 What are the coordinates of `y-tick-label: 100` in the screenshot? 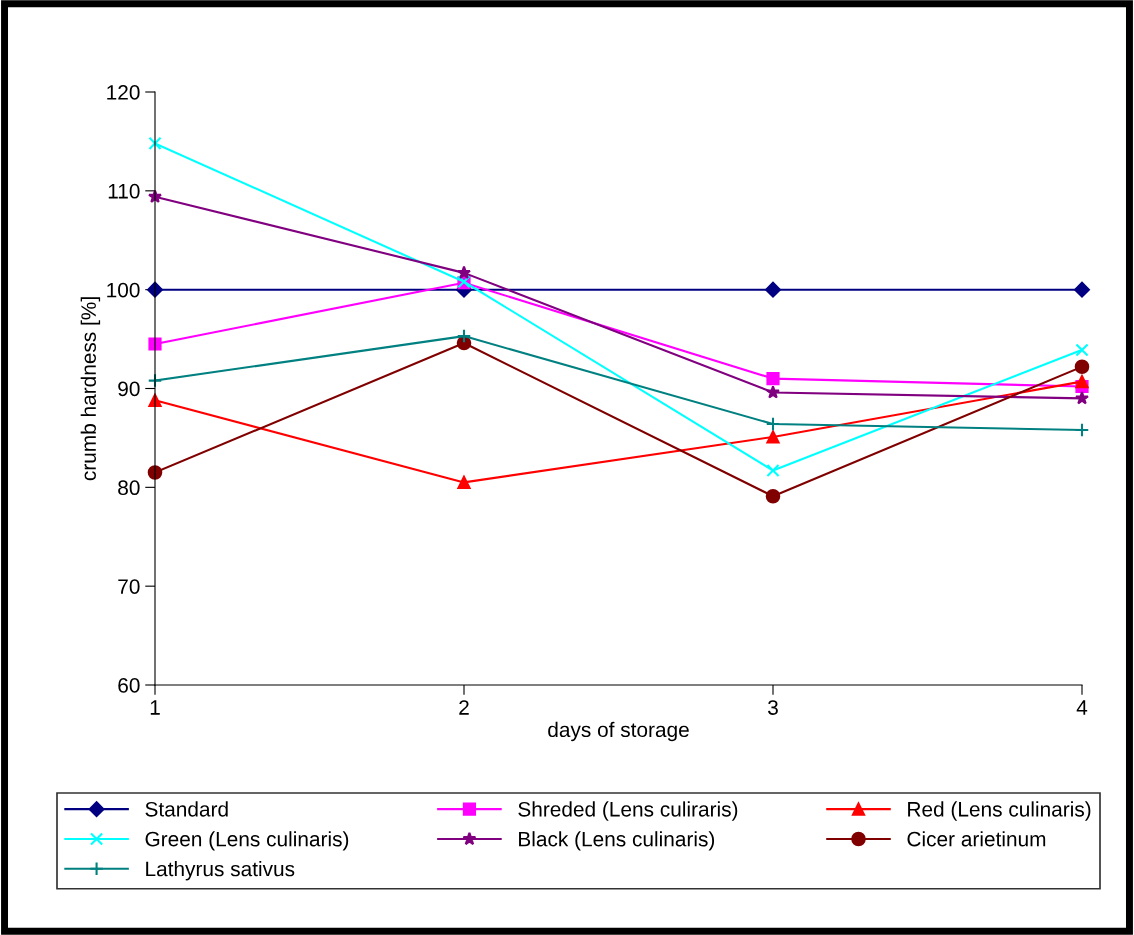 It's located at (123, 290).